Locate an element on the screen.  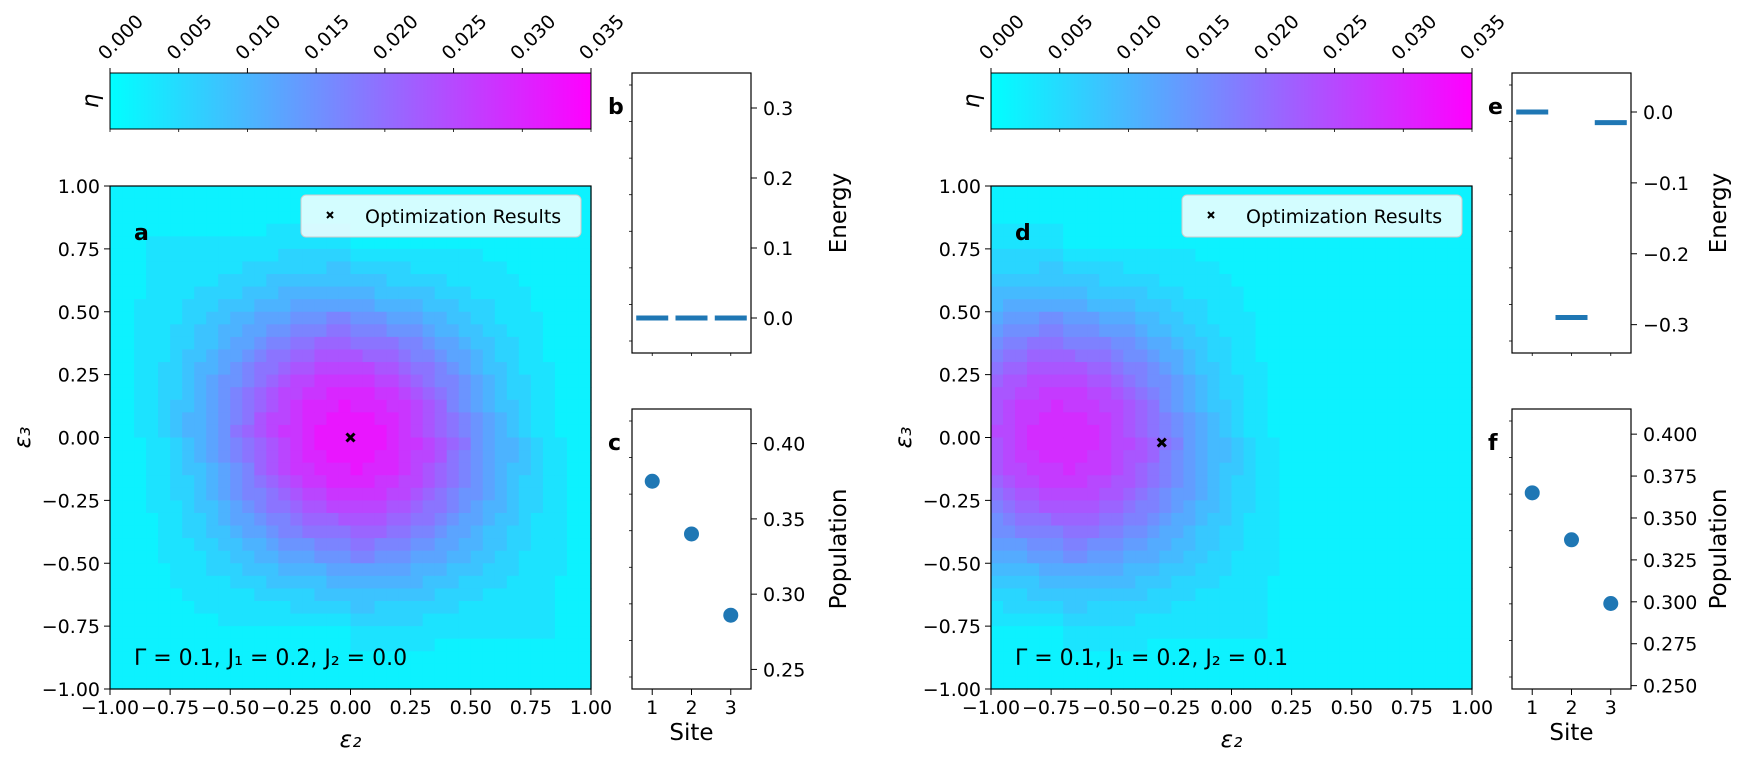
parameter-annotation: Γ = 0.1, J₁ = 0.2, J₂ = 0.0 is located at coordinates (270, 658).